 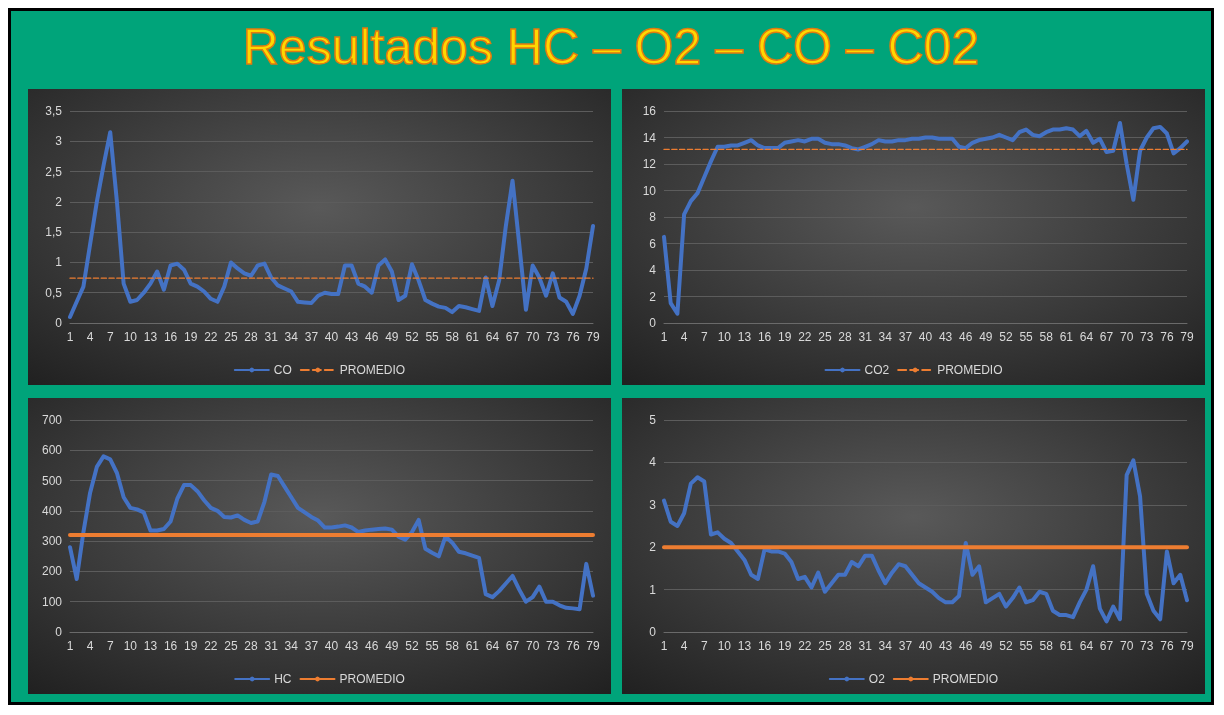 What do you see at coordinates (877, 679) in the screenshot?
I see `legend-label: O2` at bounding box center [877, 679].